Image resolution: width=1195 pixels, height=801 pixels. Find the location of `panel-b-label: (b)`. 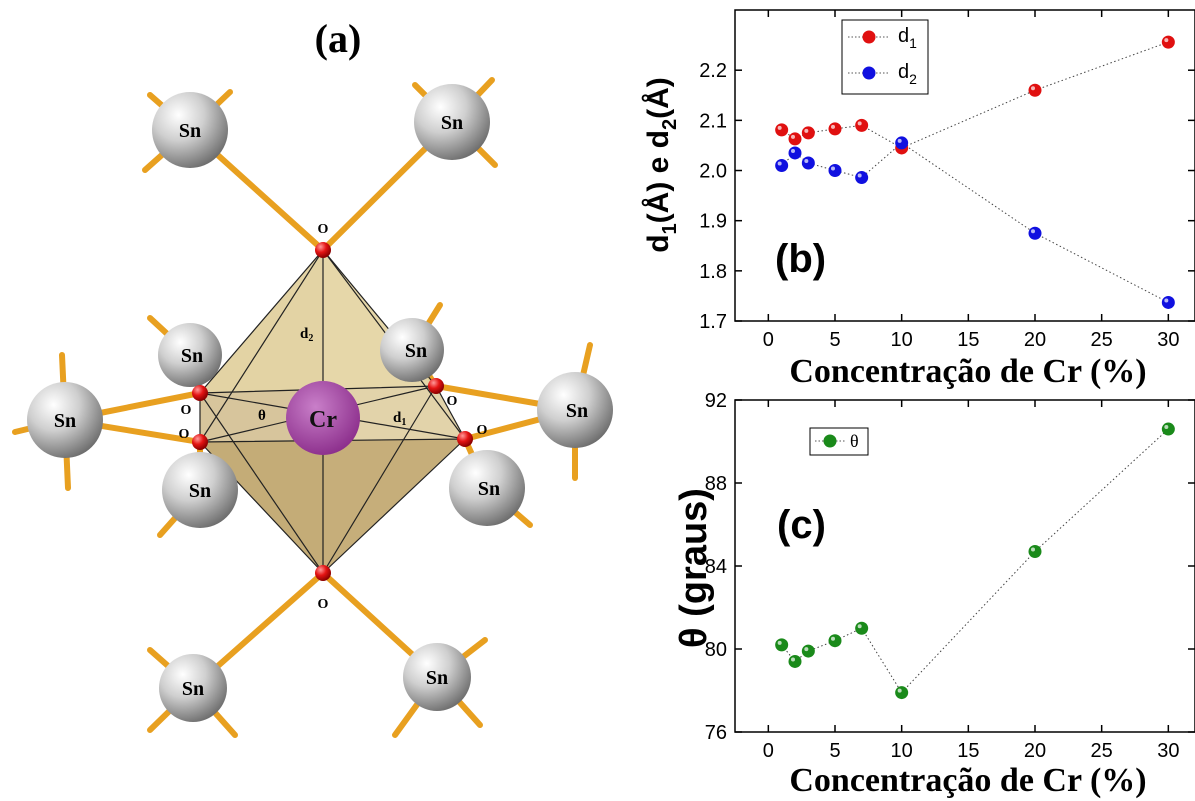

panel-b-label: (b) is located at coordinates (800, 259).